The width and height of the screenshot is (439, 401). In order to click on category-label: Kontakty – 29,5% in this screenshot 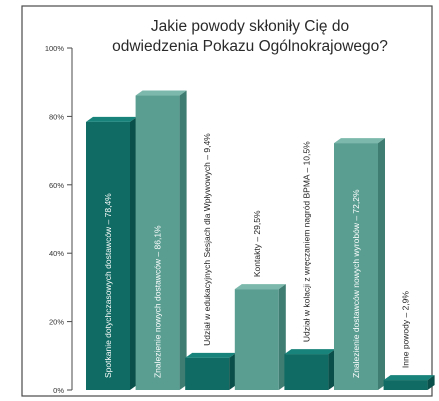, I will do `click(257, 243)`.